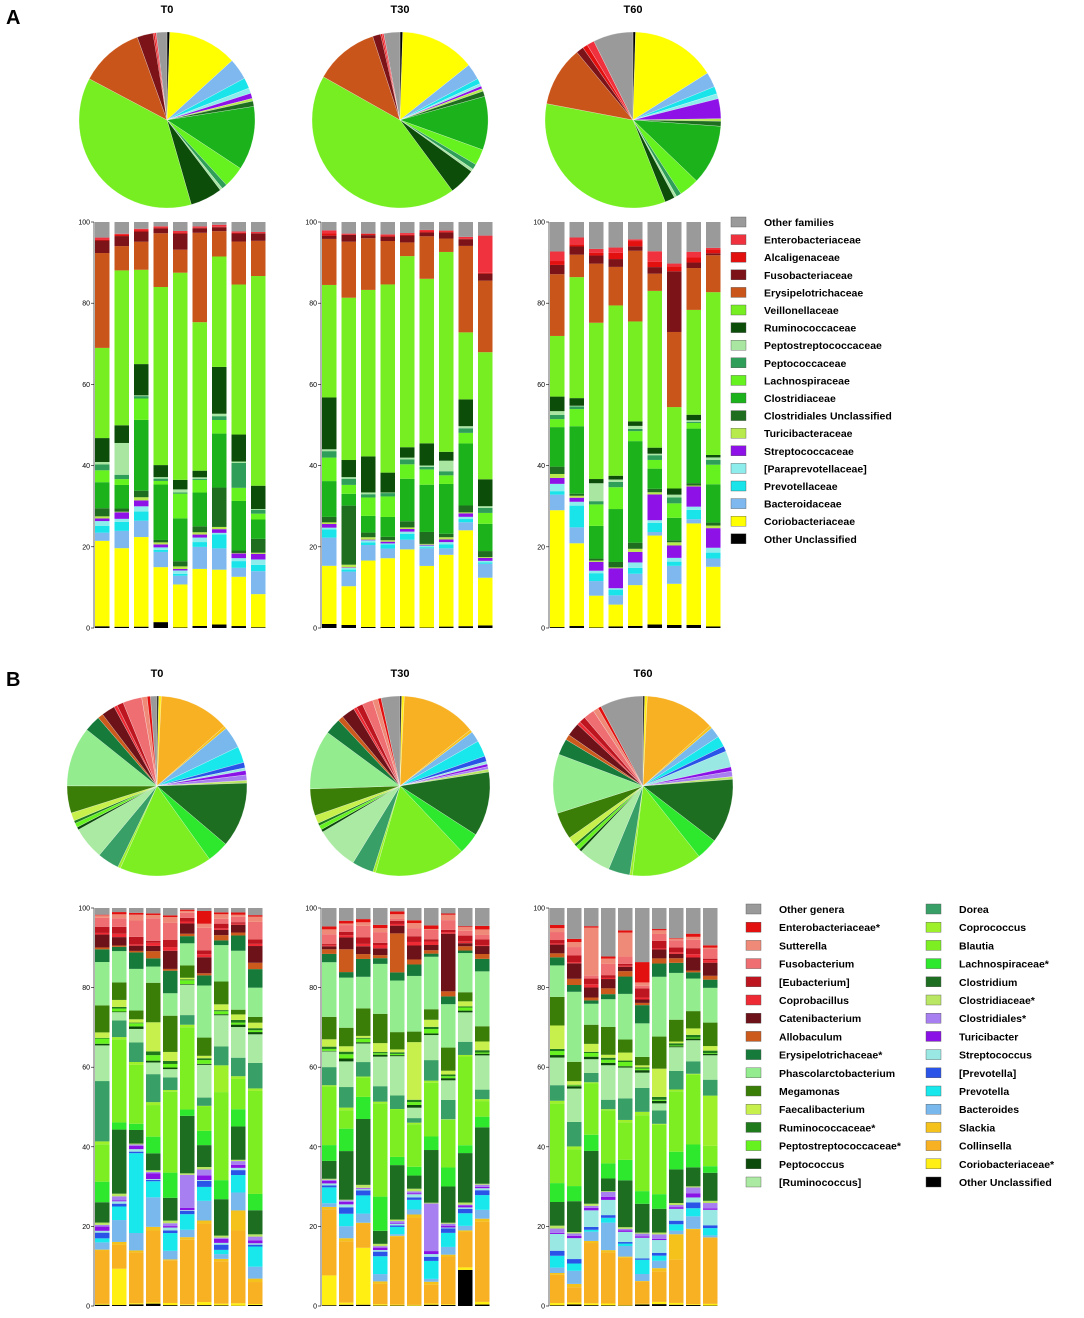 Image resolution: width=1084 pixels, height=1318 pixels. What do you see at coordinates (313, 1227) in the screenshot?
I see `y-tick-label: 20` at bounding box center [313, 1227].